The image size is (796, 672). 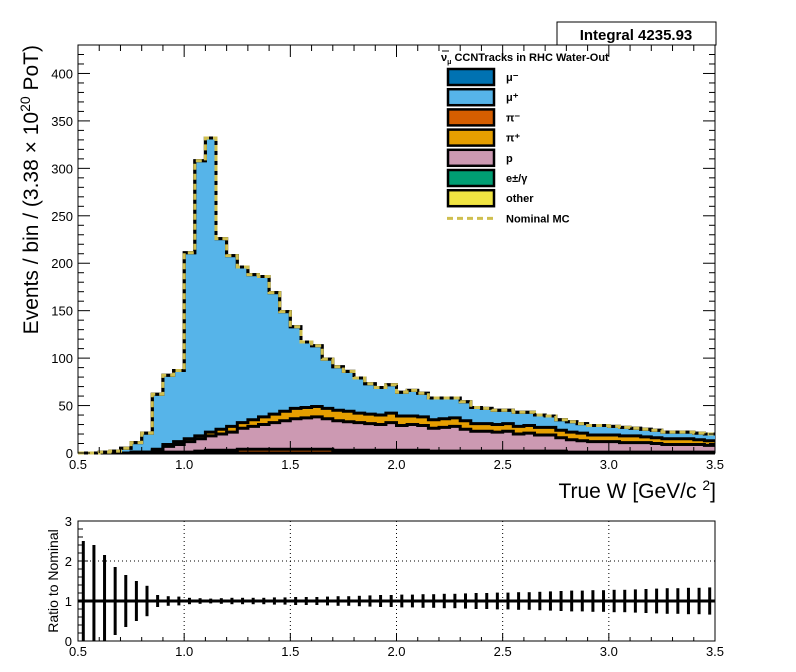 What do you see at coordinates (444, 58) in the screenshot?
I see `legend-header-nu: ν` at bounding box center [444, 58].